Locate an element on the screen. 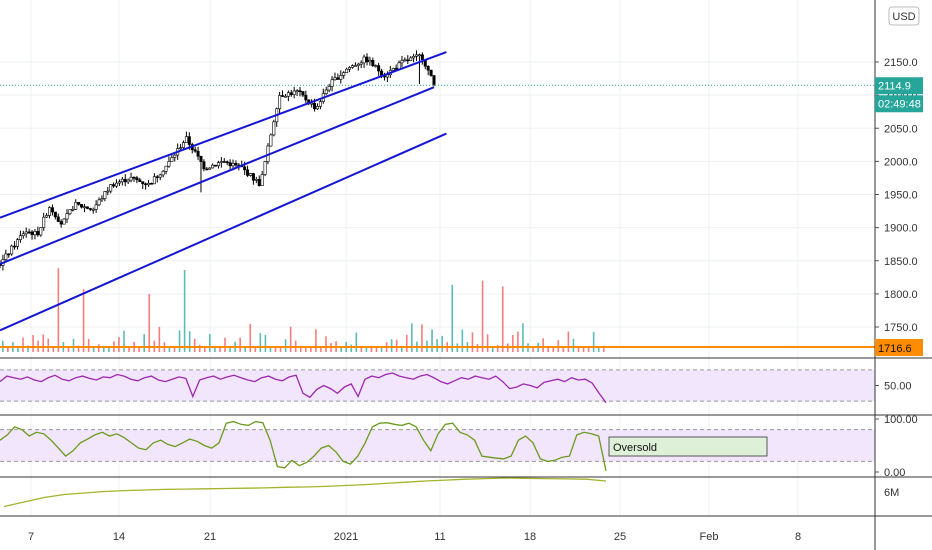 This screenshot has width=932, height=550. y-tick-label: 2000.0 is located at coordinates (901, 162).